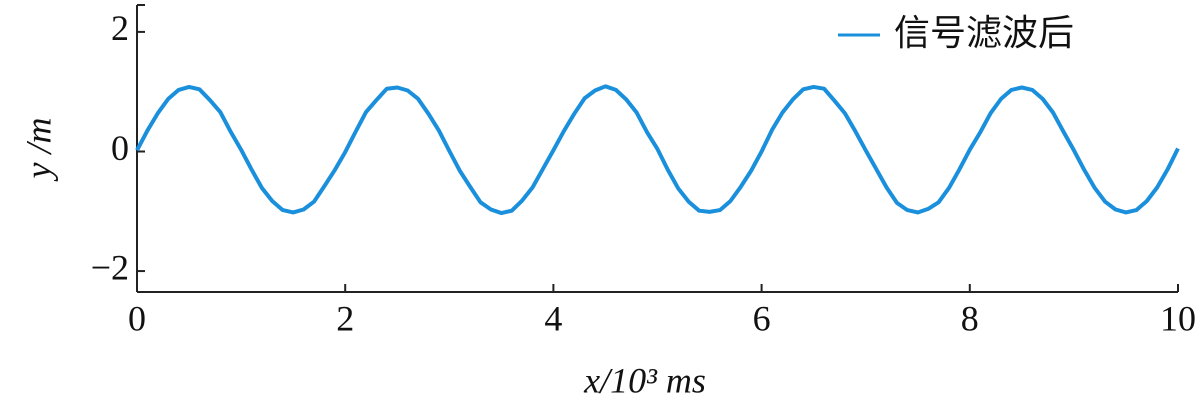 The image size is (1200, 415). Describe the element at coordinates (137, 318) in the screenshot. I see `x-tick-label: 0` at that location.